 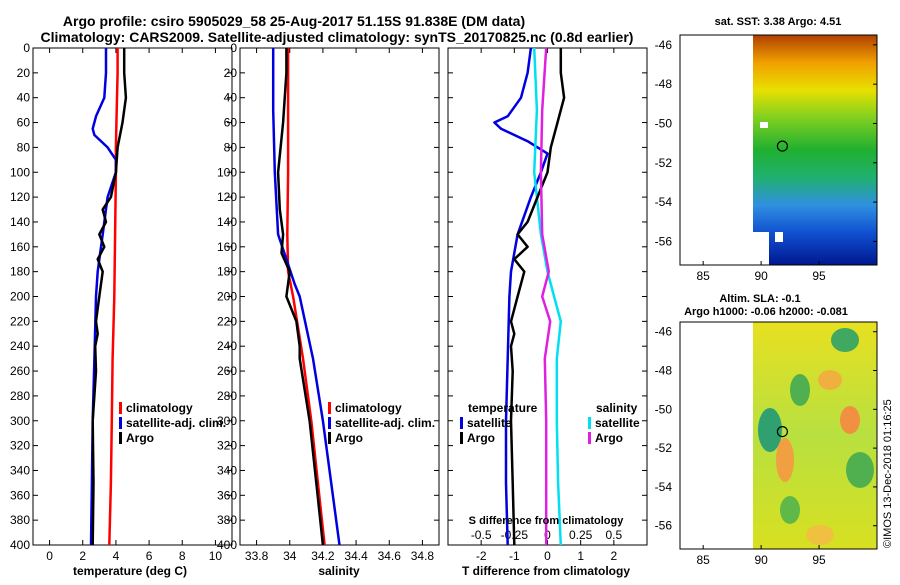 What do you see at coordinates (257, 556) in the screenshot?
I see `x-tick-label: 33.8` at bounding box center [257, 556].